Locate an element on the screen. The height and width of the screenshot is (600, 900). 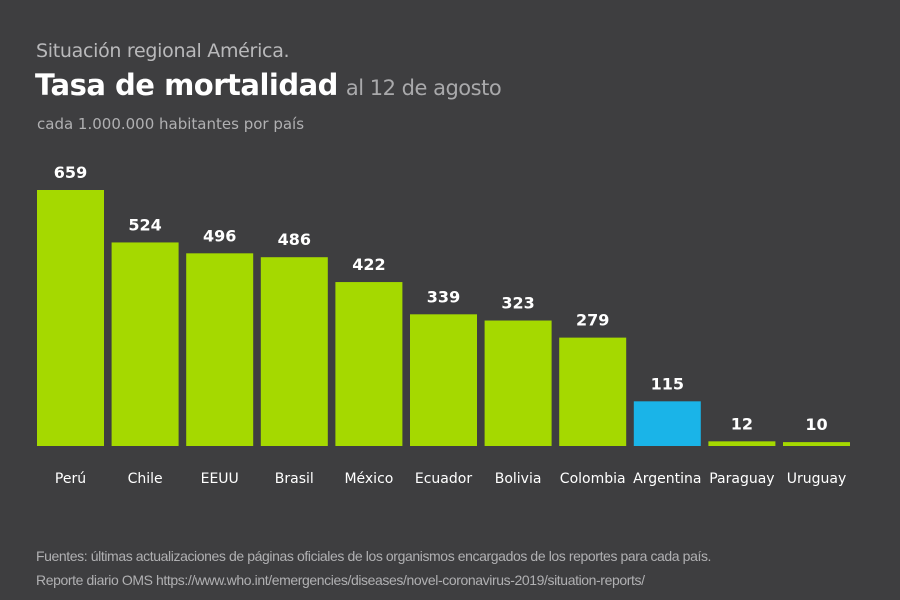
chart-title-date: al 12 de agosto is located at coordinates (423, 88).